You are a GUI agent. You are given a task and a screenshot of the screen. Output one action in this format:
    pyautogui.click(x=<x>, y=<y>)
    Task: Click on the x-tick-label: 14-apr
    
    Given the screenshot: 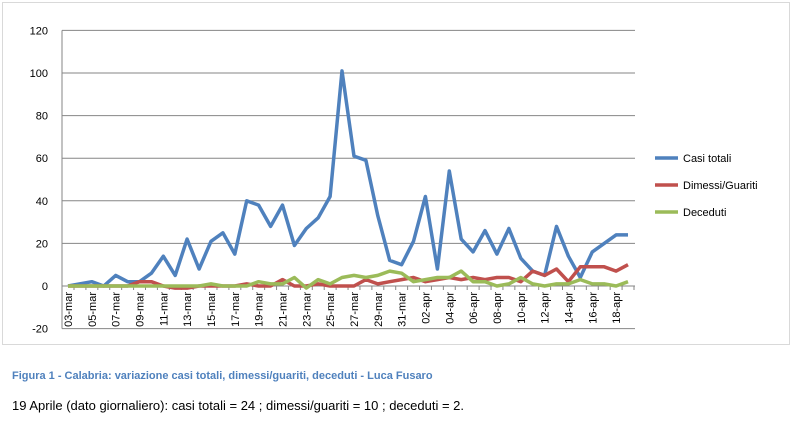 What is the action you would take?
    pyautogui.click(x=569, y=308)
    